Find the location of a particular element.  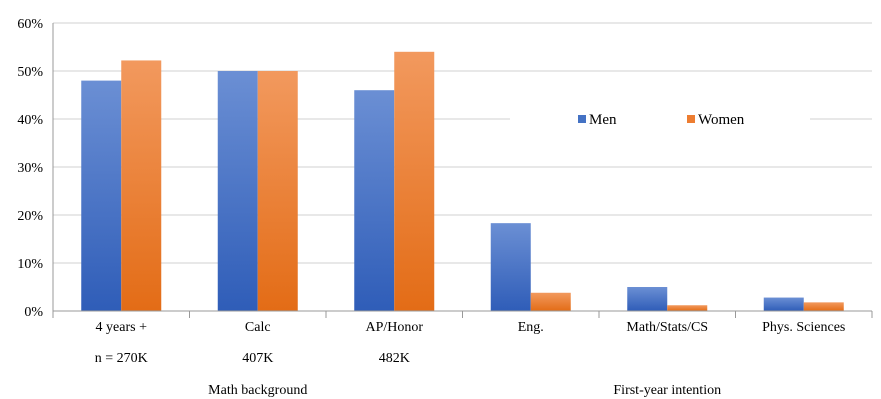

y-tick-labels: 0% 10% 20% 30% 40% 50% 60% is located at coordinates (30, 168).